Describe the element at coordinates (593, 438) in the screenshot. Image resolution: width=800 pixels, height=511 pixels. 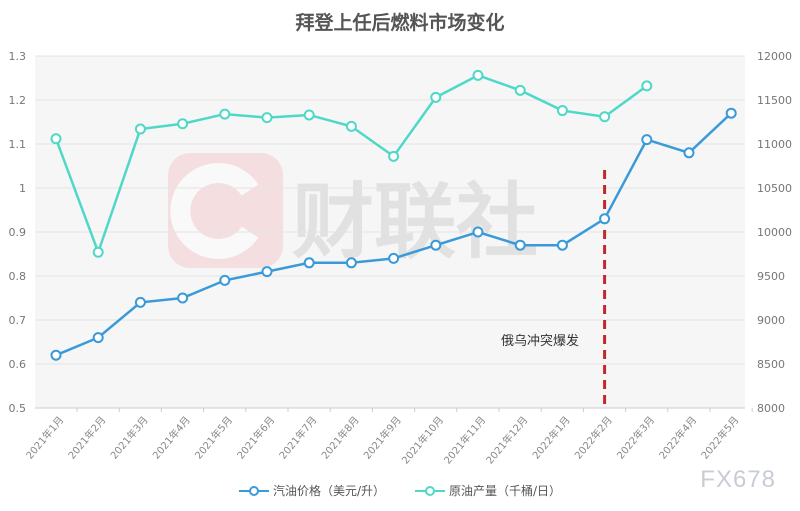
I see `x-tick-label: 2022年2月` at that location.